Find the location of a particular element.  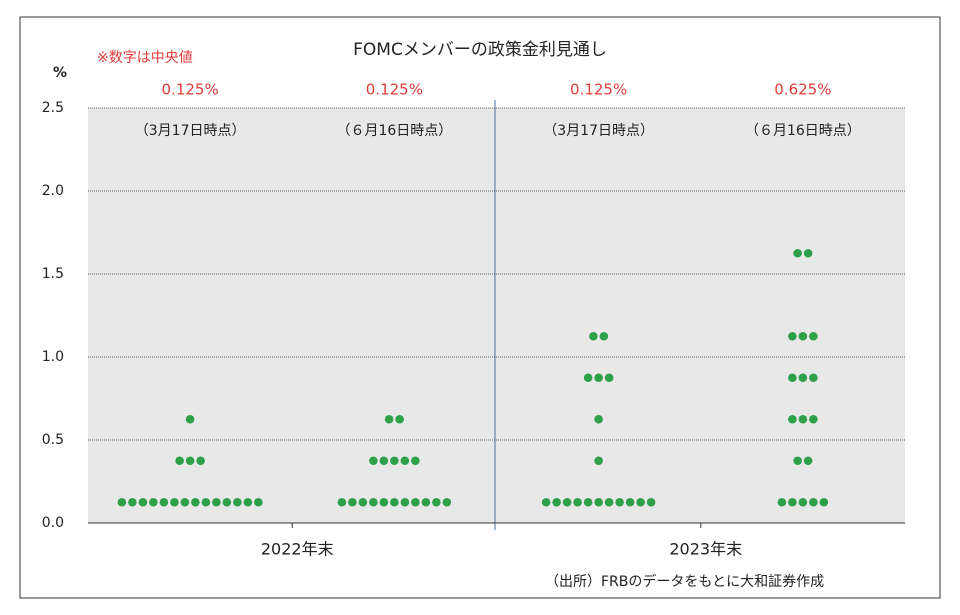

x-tick-label: 2023年末 is located at coordinates (705, 549).